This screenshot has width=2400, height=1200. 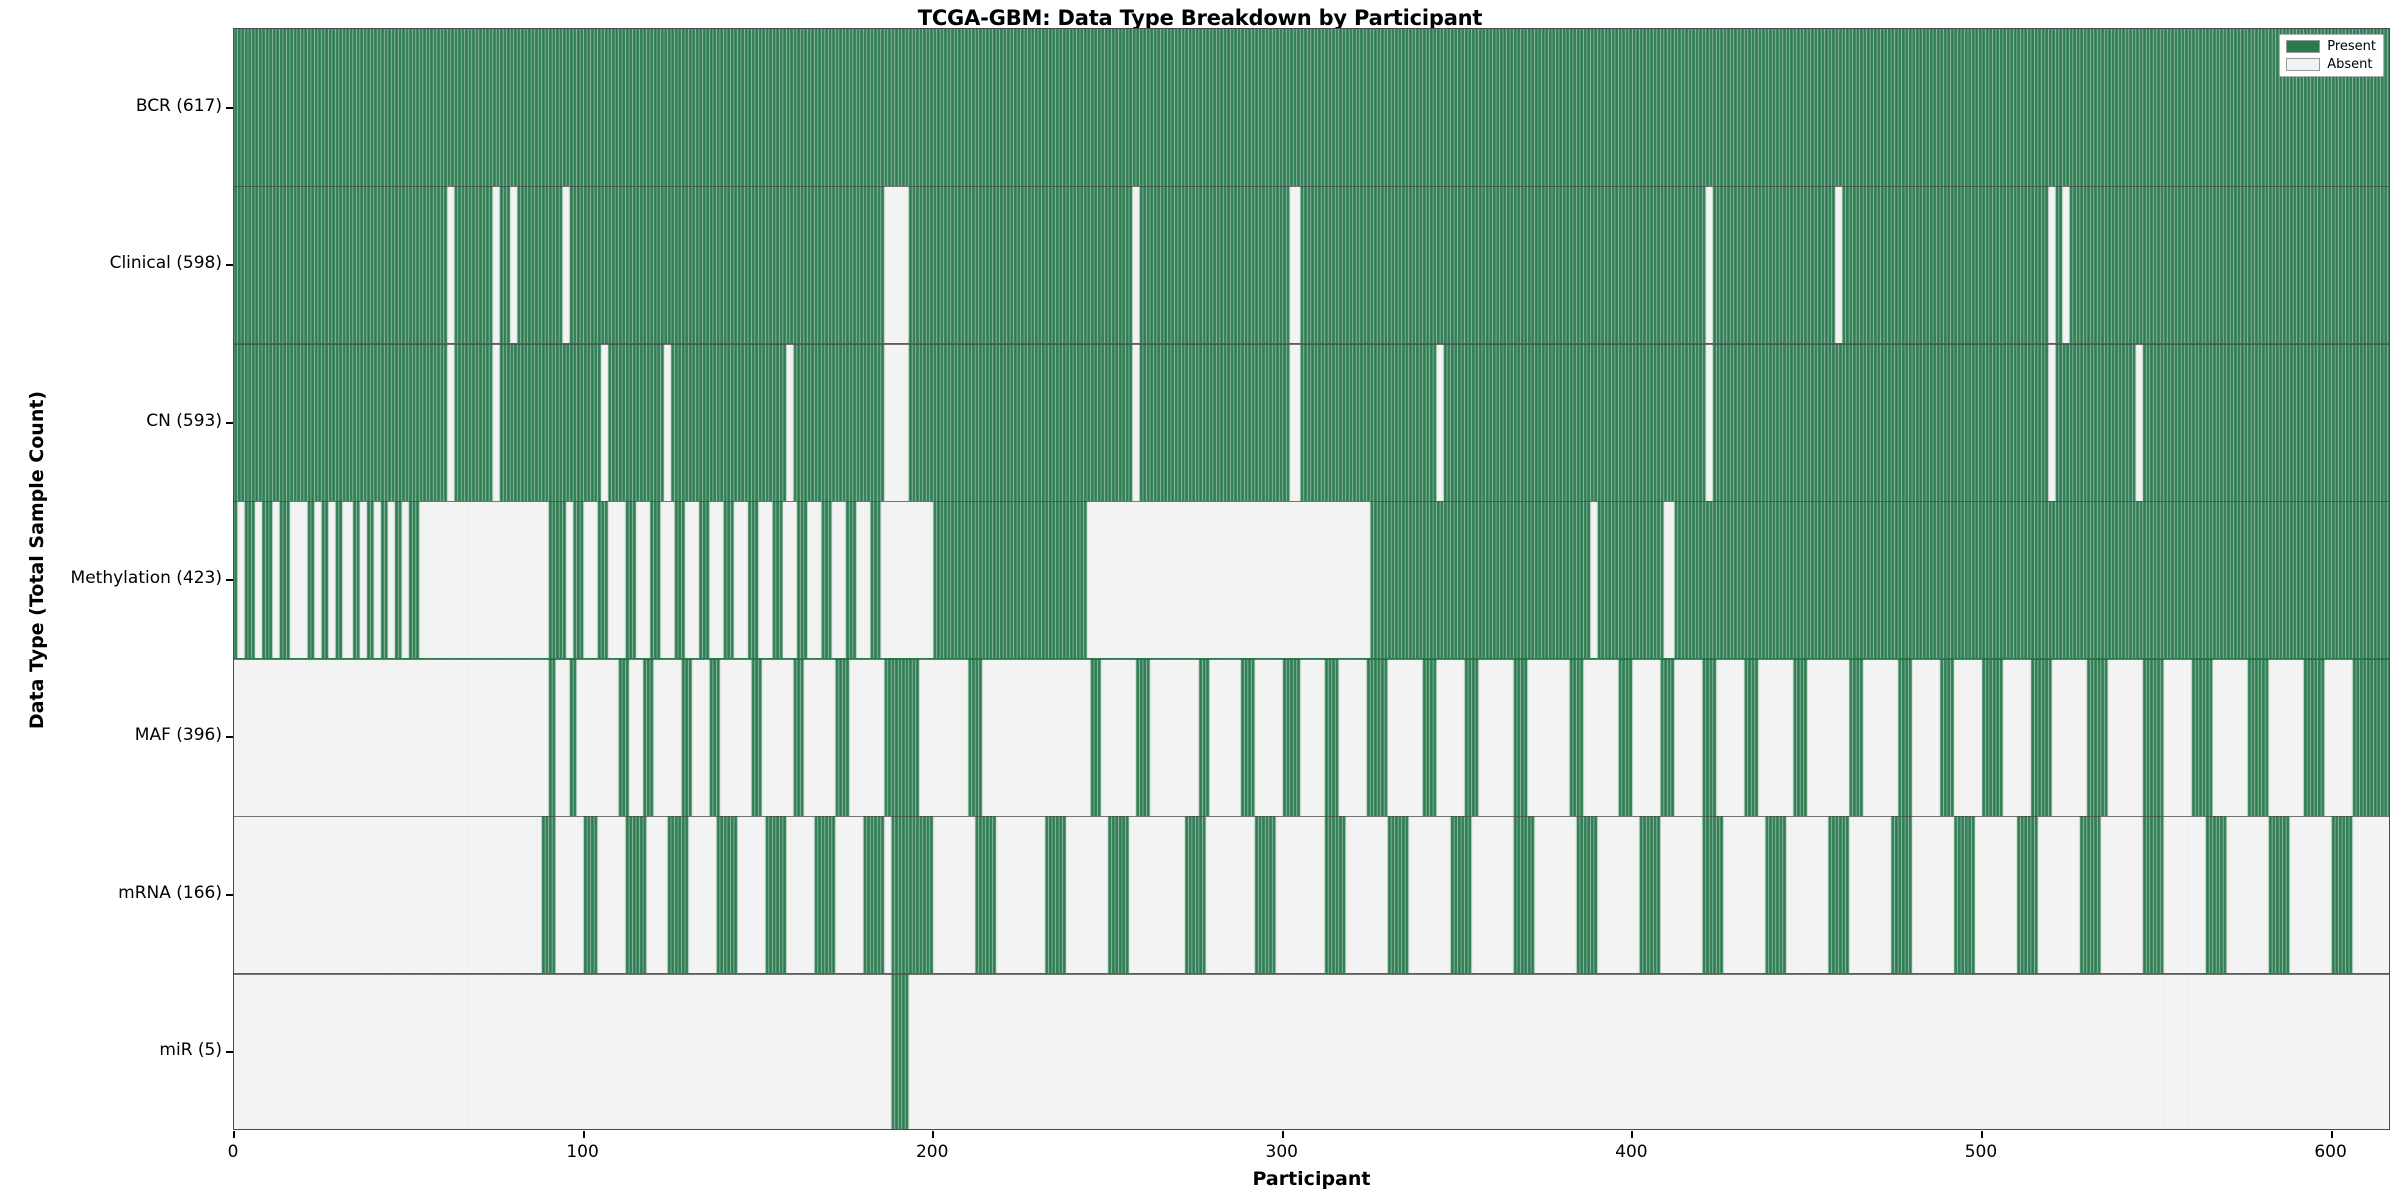 What do you see at coordinates (2331, 55) in the screenshot?
I see `legend: Present Absent` at bounding box center [2331, 55].